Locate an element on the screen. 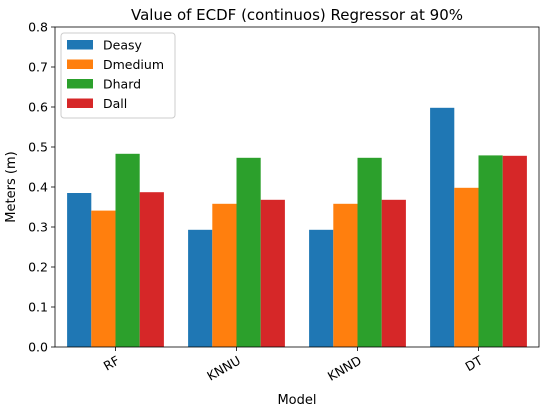 The image size is (550, 410). legend-label-dall: Dall is located at coordinates (115, 103).